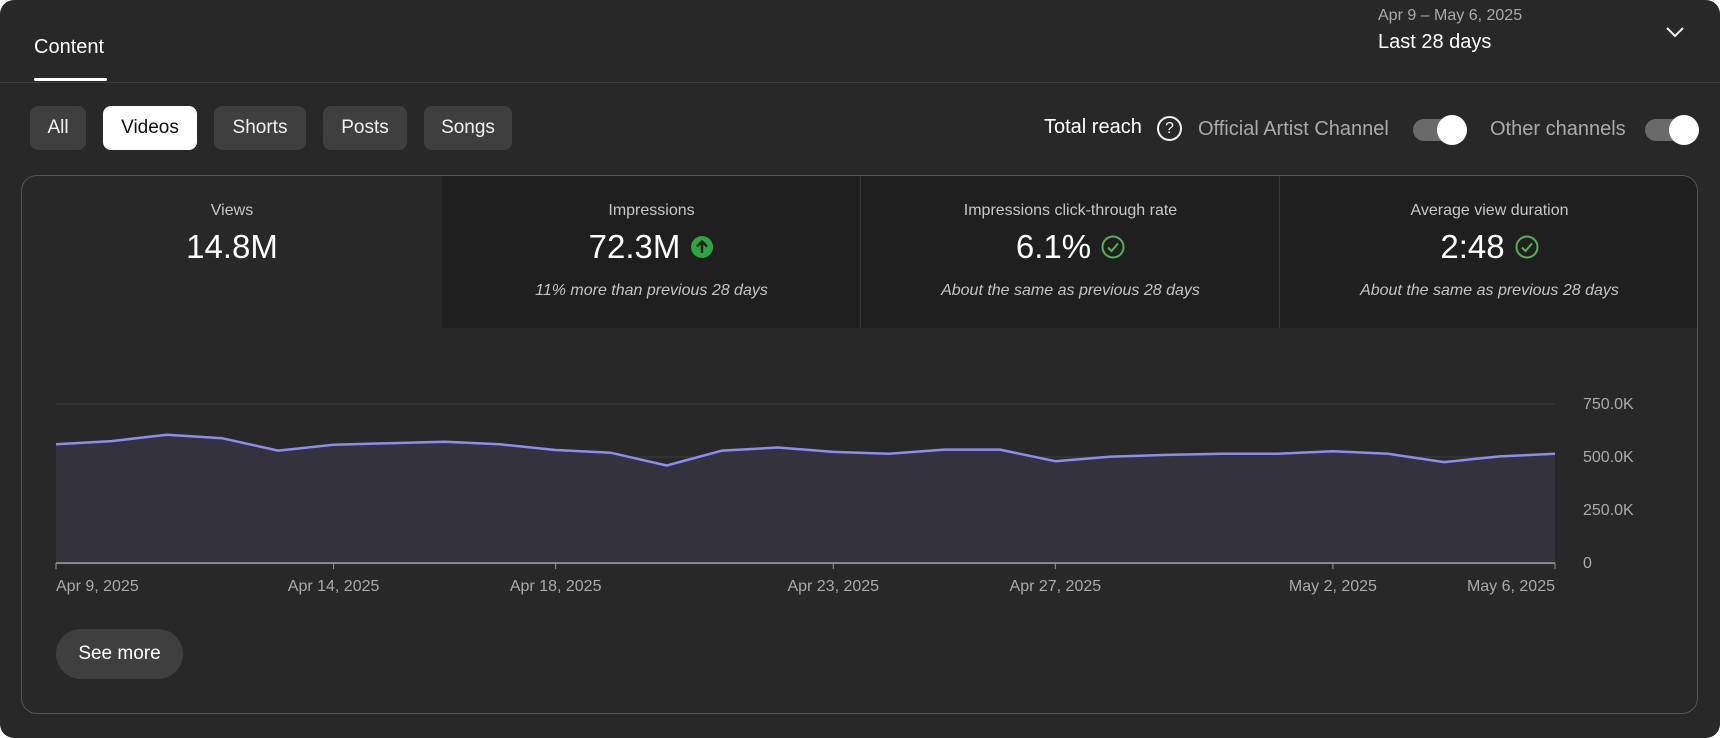 Image resolution: width=1720 pixels, height=738 pixels. I want to click on tab-active-indicator, so click(70, 79).